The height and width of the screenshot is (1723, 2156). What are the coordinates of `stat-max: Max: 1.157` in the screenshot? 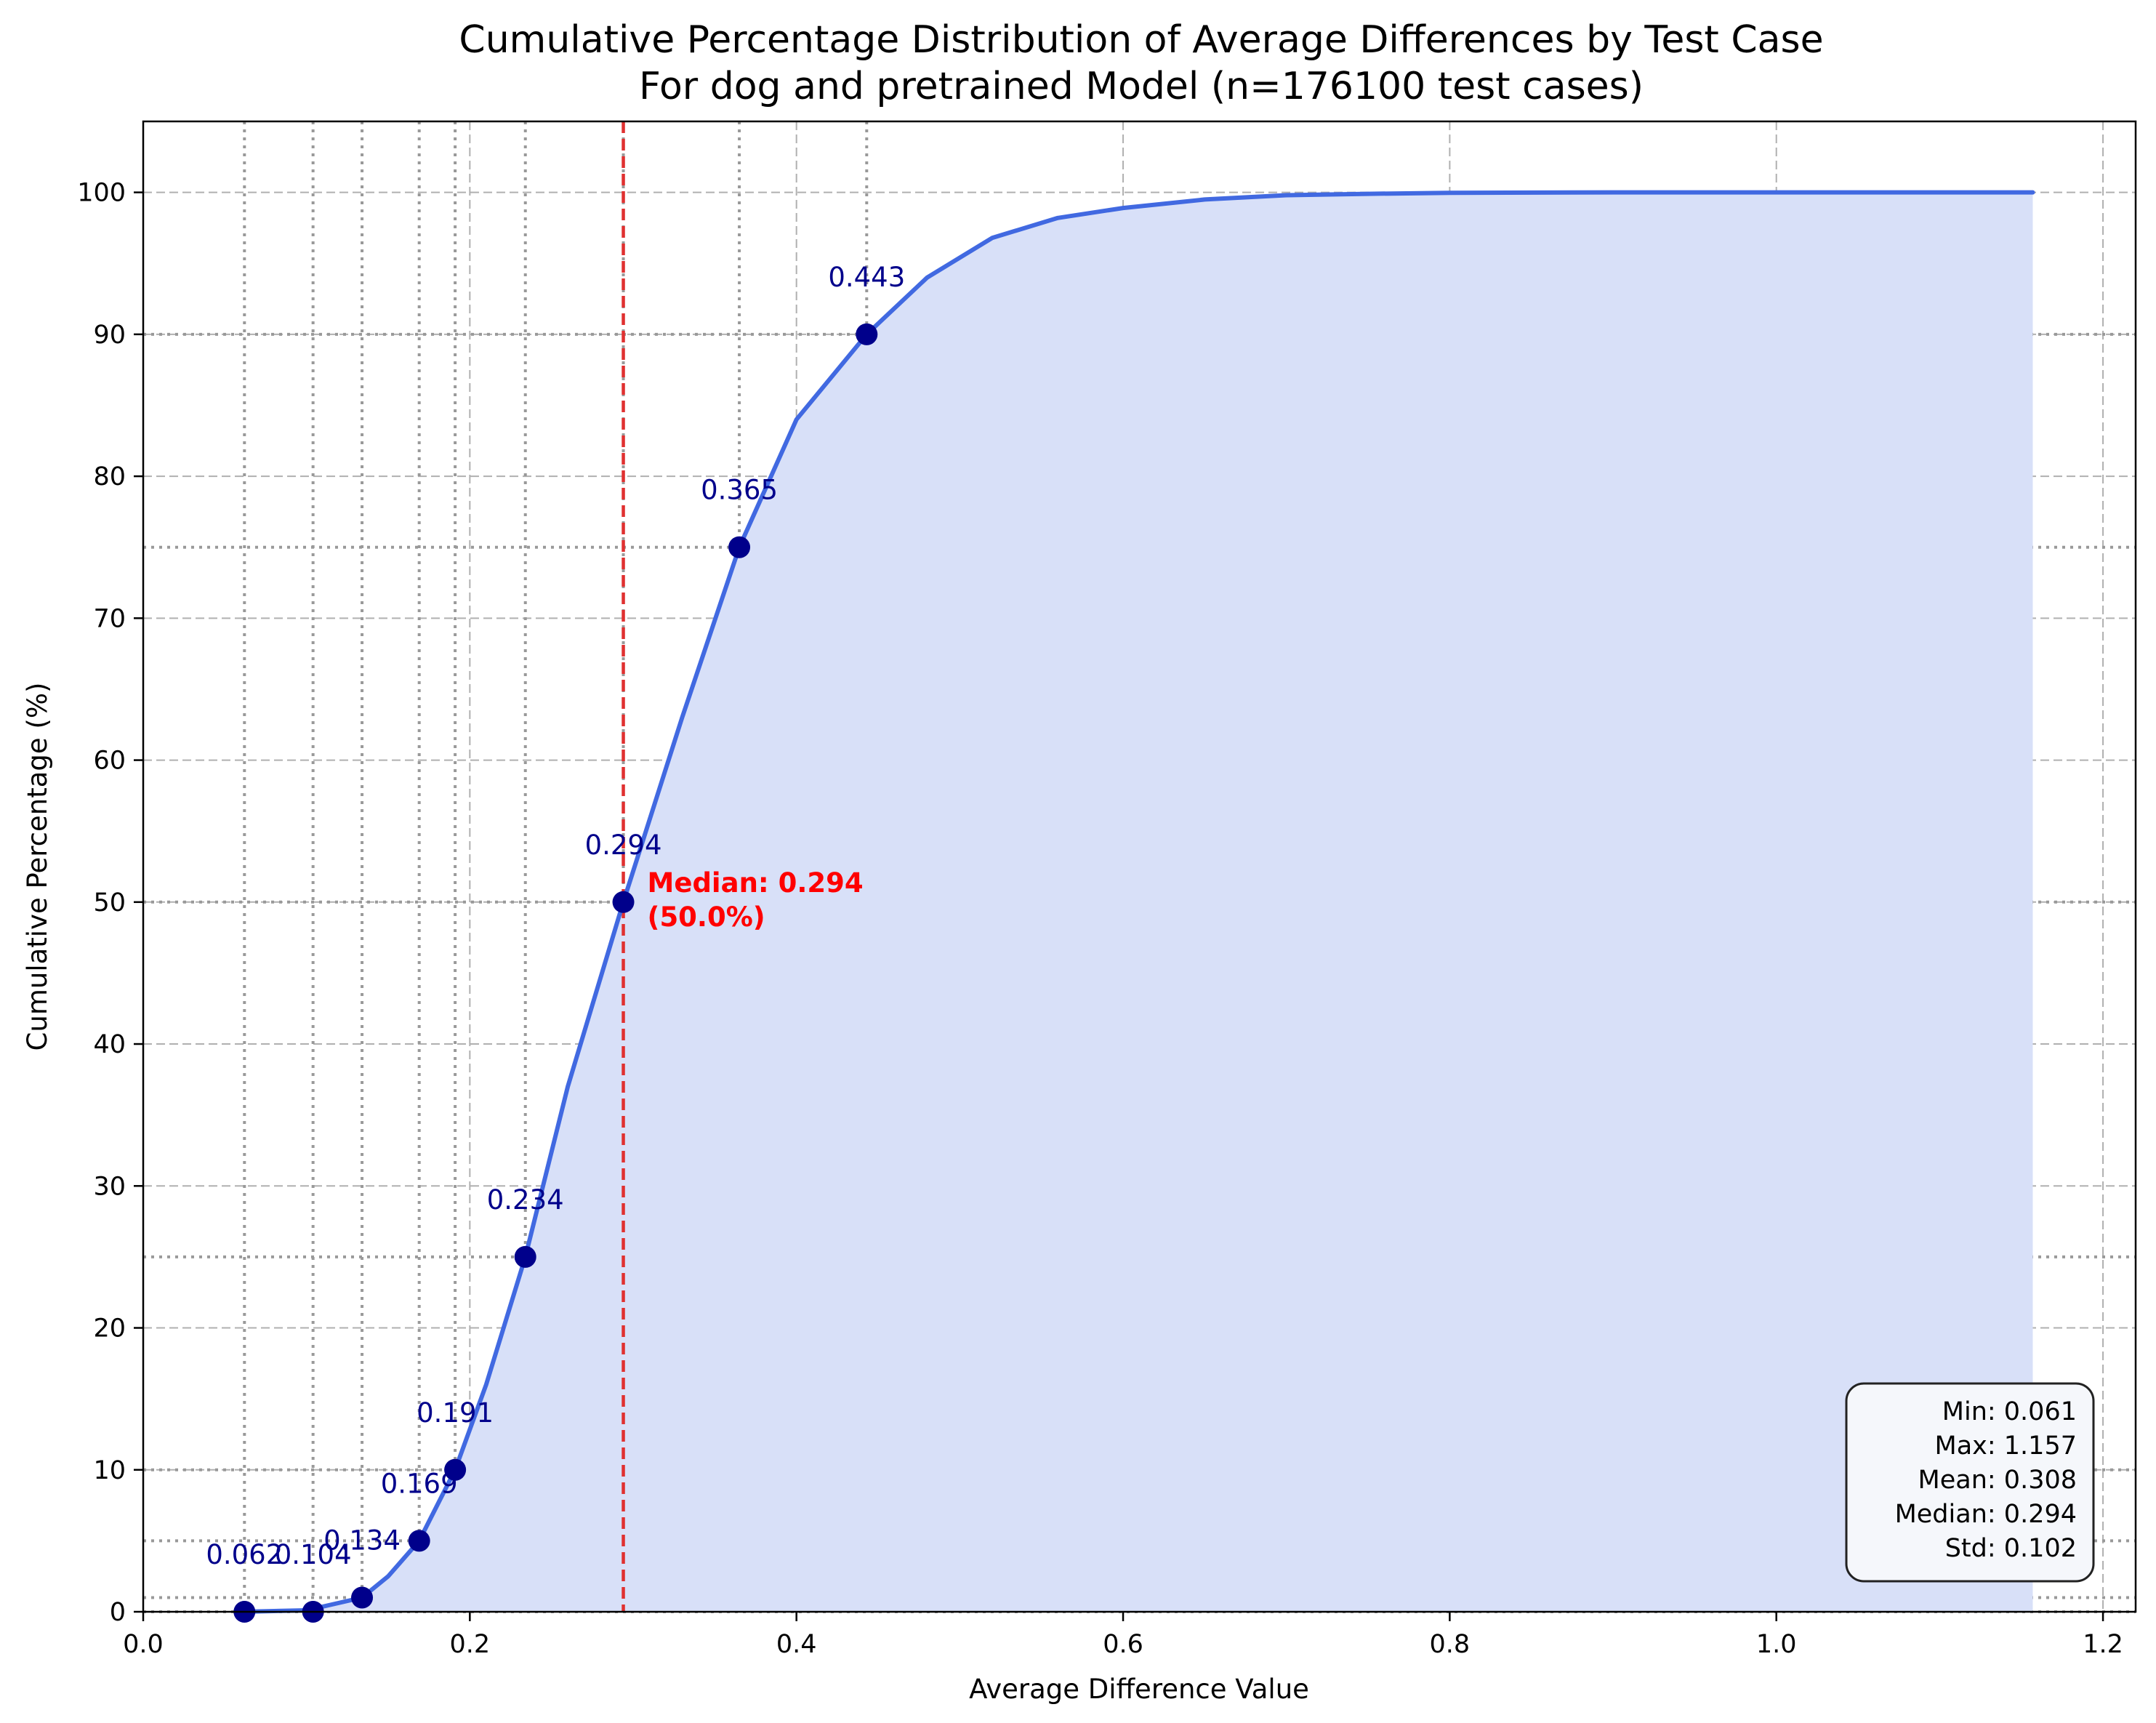 It's located at (2006, 1446).